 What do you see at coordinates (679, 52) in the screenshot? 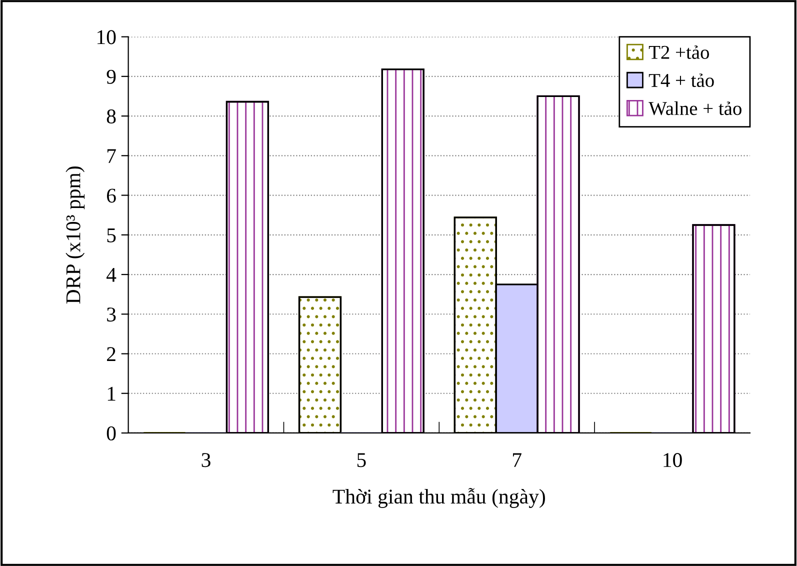
I see `legend-label: T2 +tảo` at bounding box center [679, 52].